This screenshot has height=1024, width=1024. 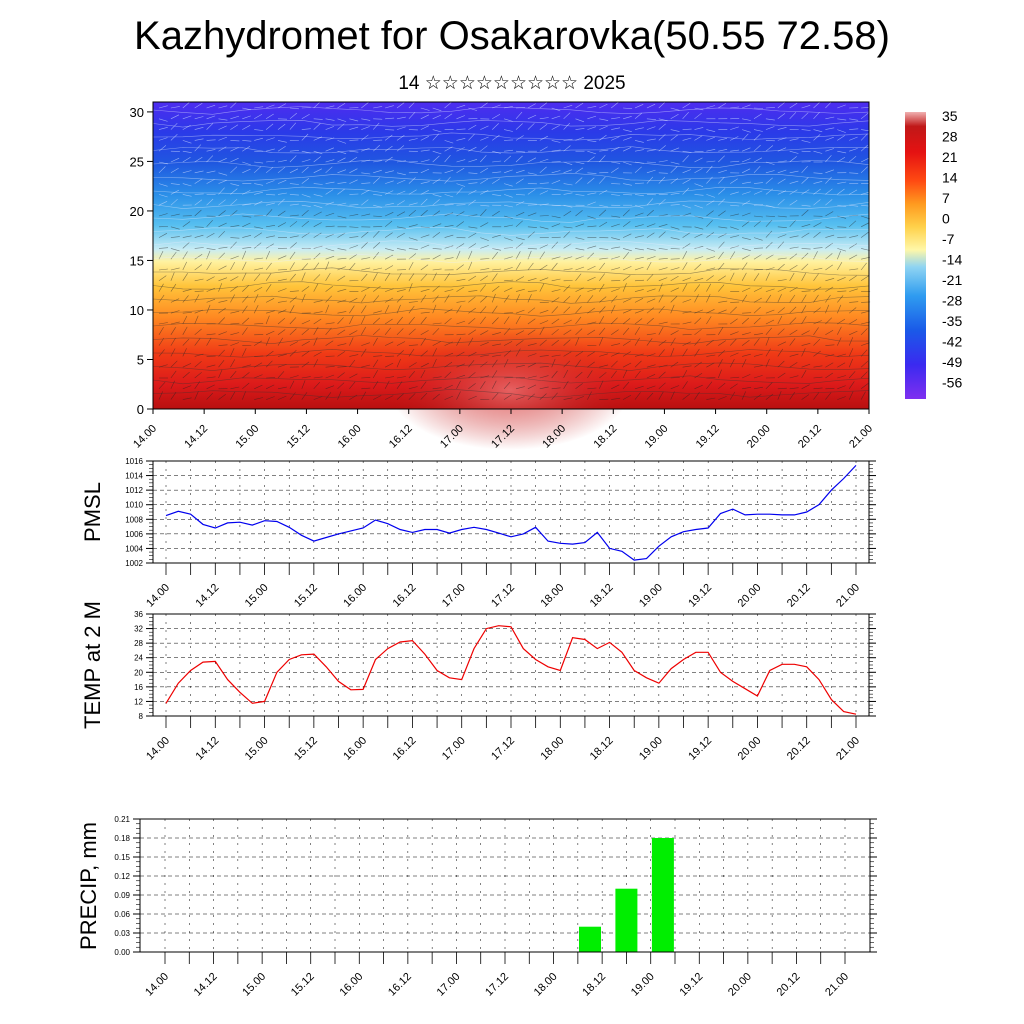 What do you see at coordinates (355, 749) in the screenshot?
I see `temp-xtick-label: 16.00` at bounding box center [355, 749].